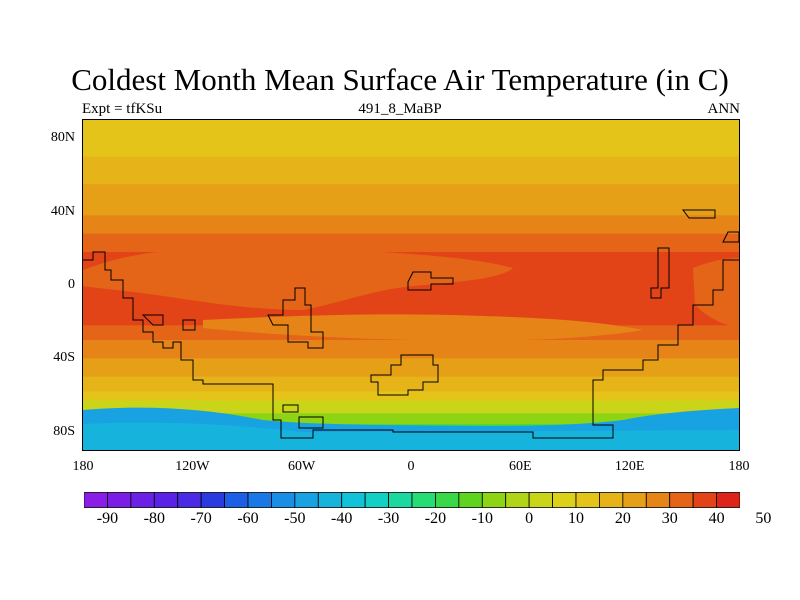 Image resolution: width=800 pixels, height=600 pixels. What do you see at coordinates (201, 518) in the screenshot?
I see `colorbar-label: -70` at bounding box center [201, 518].